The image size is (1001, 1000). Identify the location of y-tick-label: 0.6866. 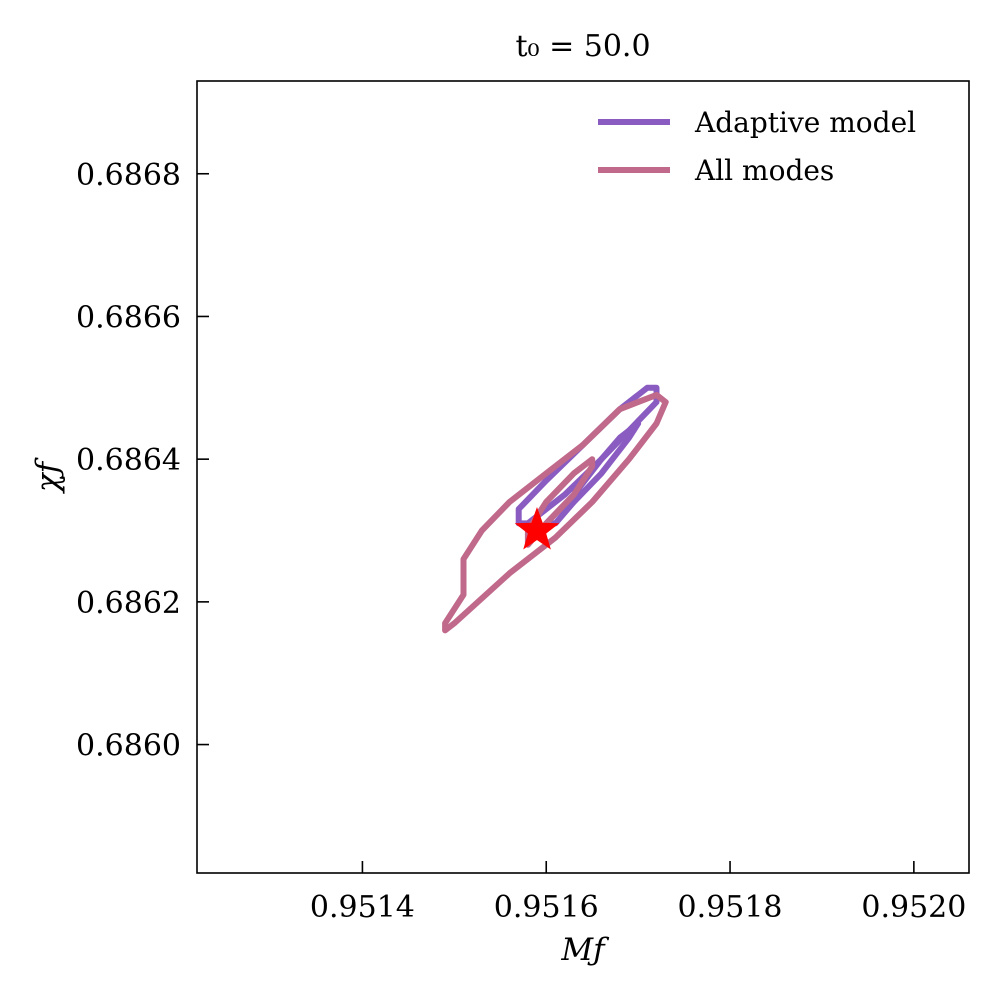
(128, 317).